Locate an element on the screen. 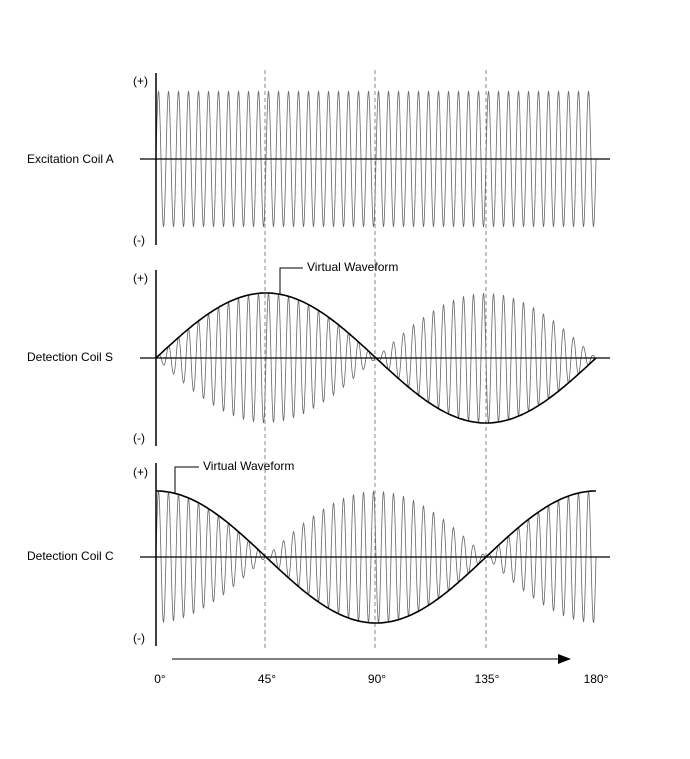 The image size is (690, 759). panel-label: Detection Coil S is located at coordinates (70, 357).